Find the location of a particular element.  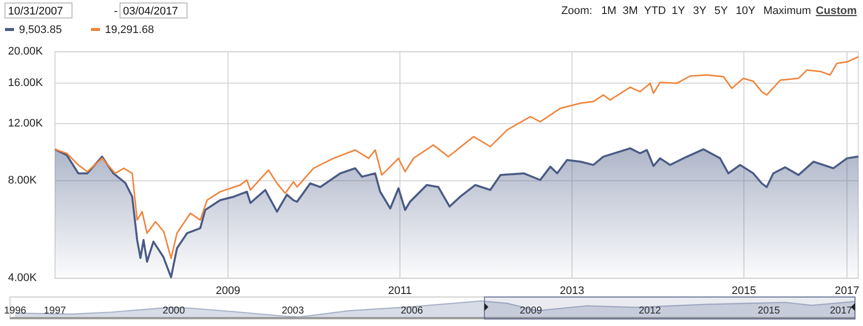

y-tick-label: 12.00K is located at coordinates (26, 124).